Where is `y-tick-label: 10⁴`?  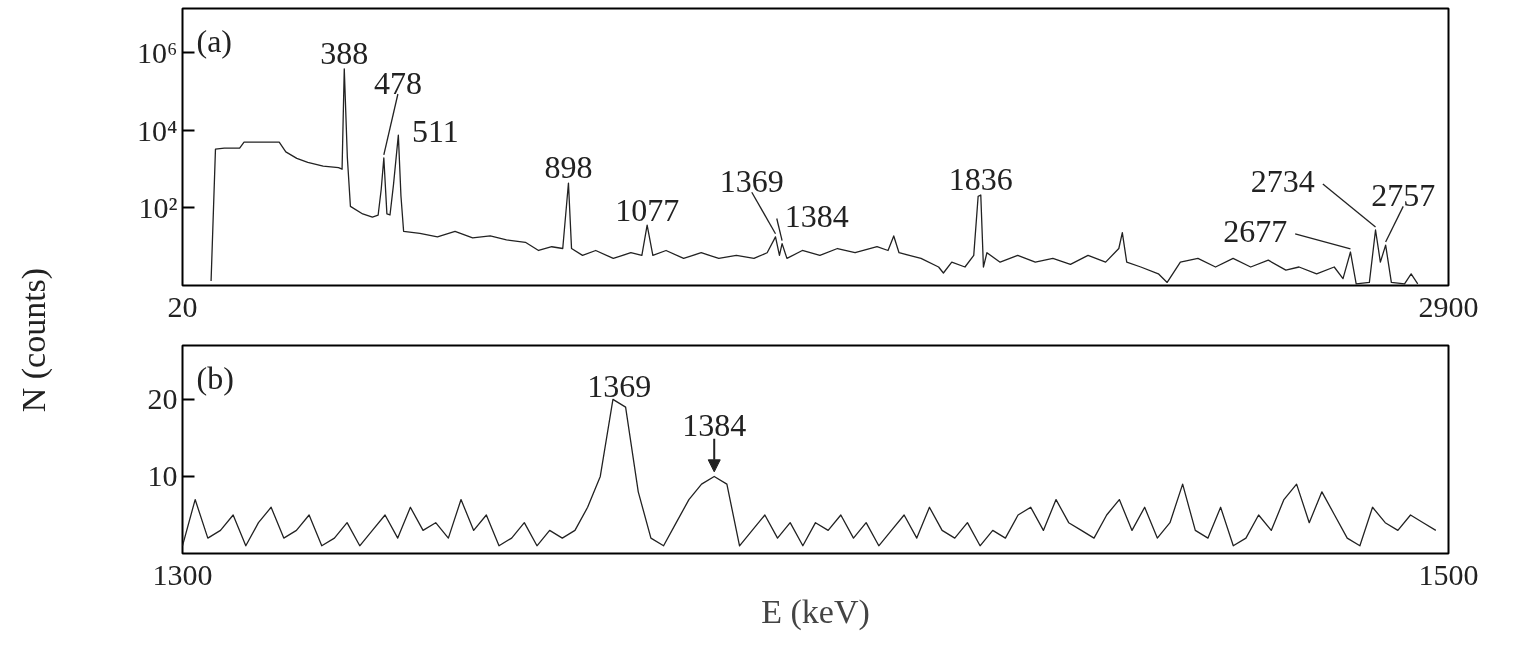 y-tick-label: 10⁴ is located at coordinates (157, 130).